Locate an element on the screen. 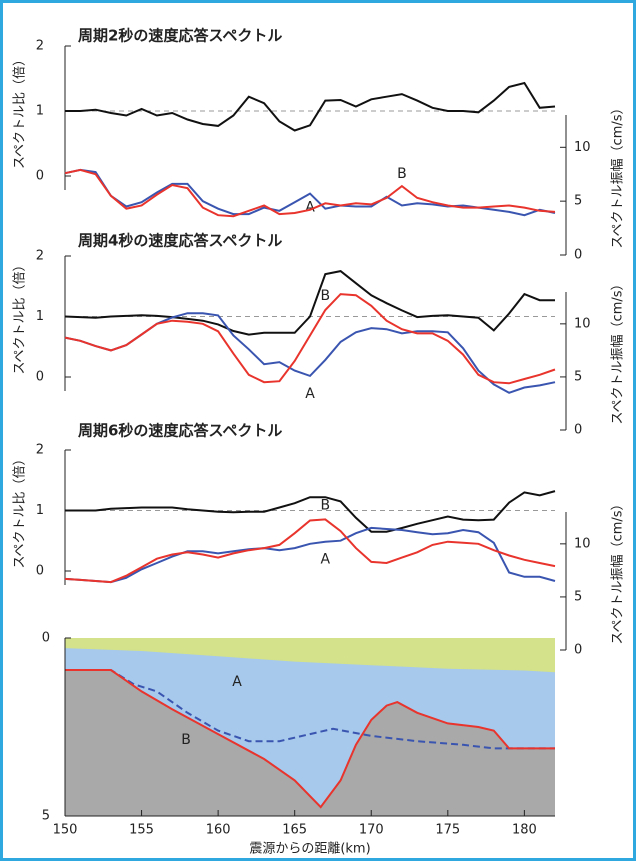 This screenshot has width=636, height=861. x-tick-label: 175 is located at coordinates (447, 830).